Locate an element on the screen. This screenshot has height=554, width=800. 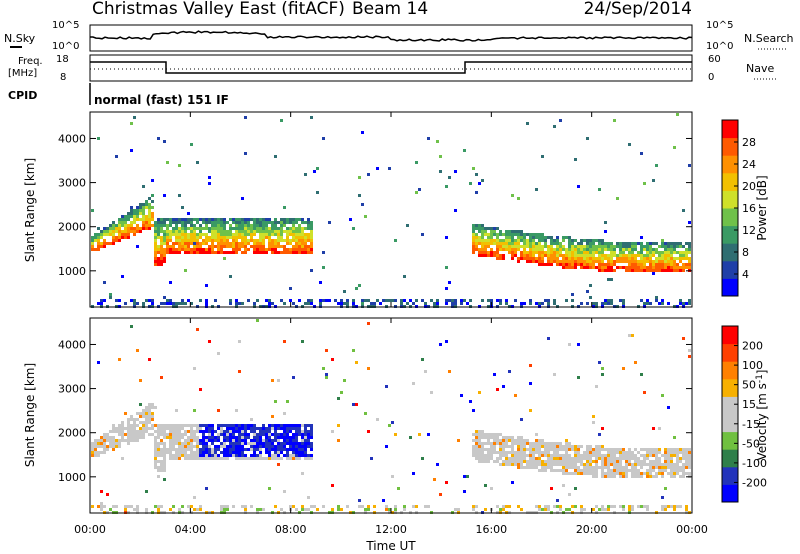
x-tick-label: 16:00 is located at coordinates (491, 529).